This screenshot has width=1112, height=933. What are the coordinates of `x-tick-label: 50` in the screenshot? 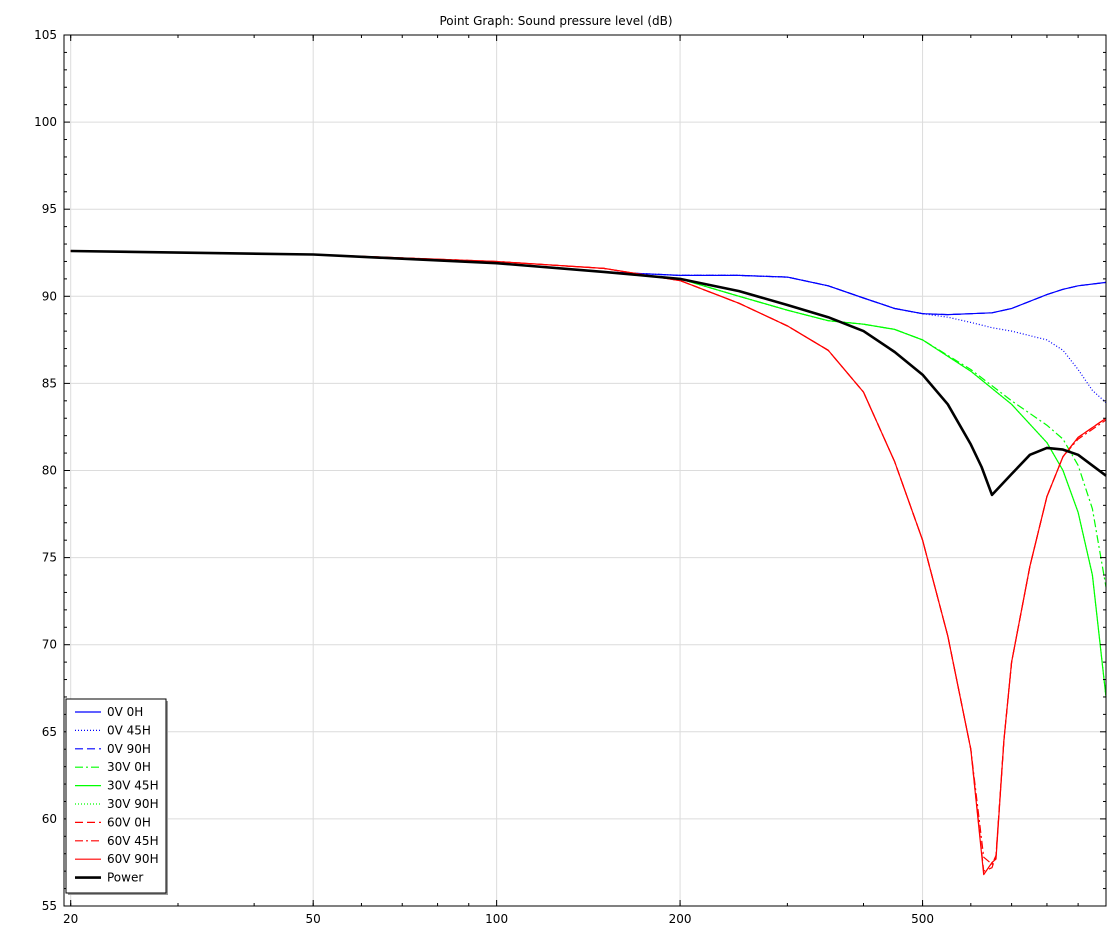 It's located at (313, 919).